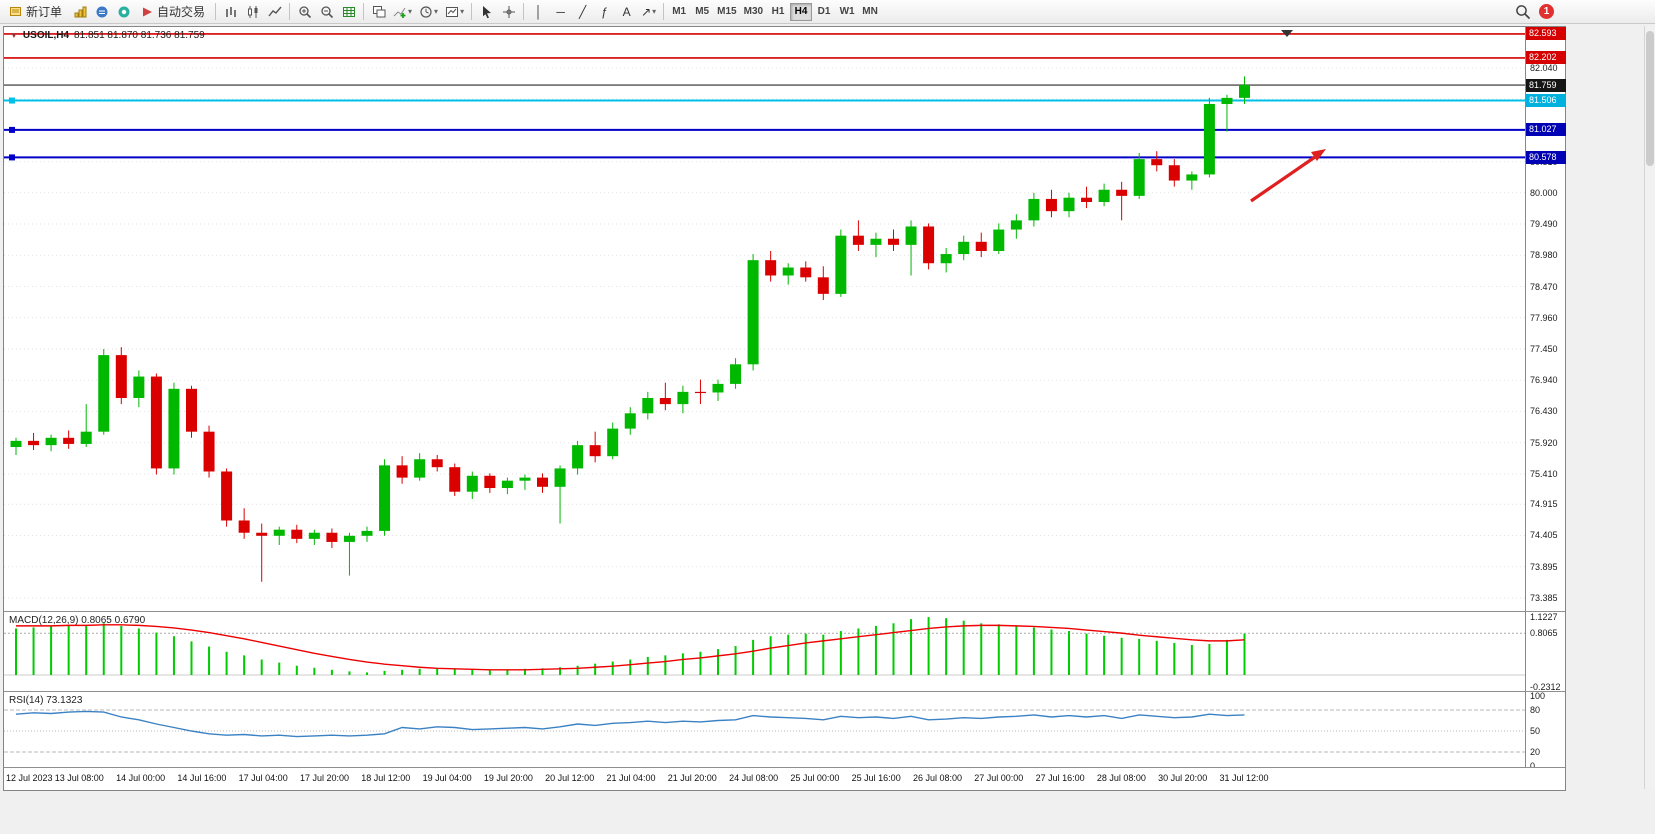  What do you see at coordinates (1649, 407) in the screenshot?
I see `vertical-scrollbar` at bounding box center [1649, 407].